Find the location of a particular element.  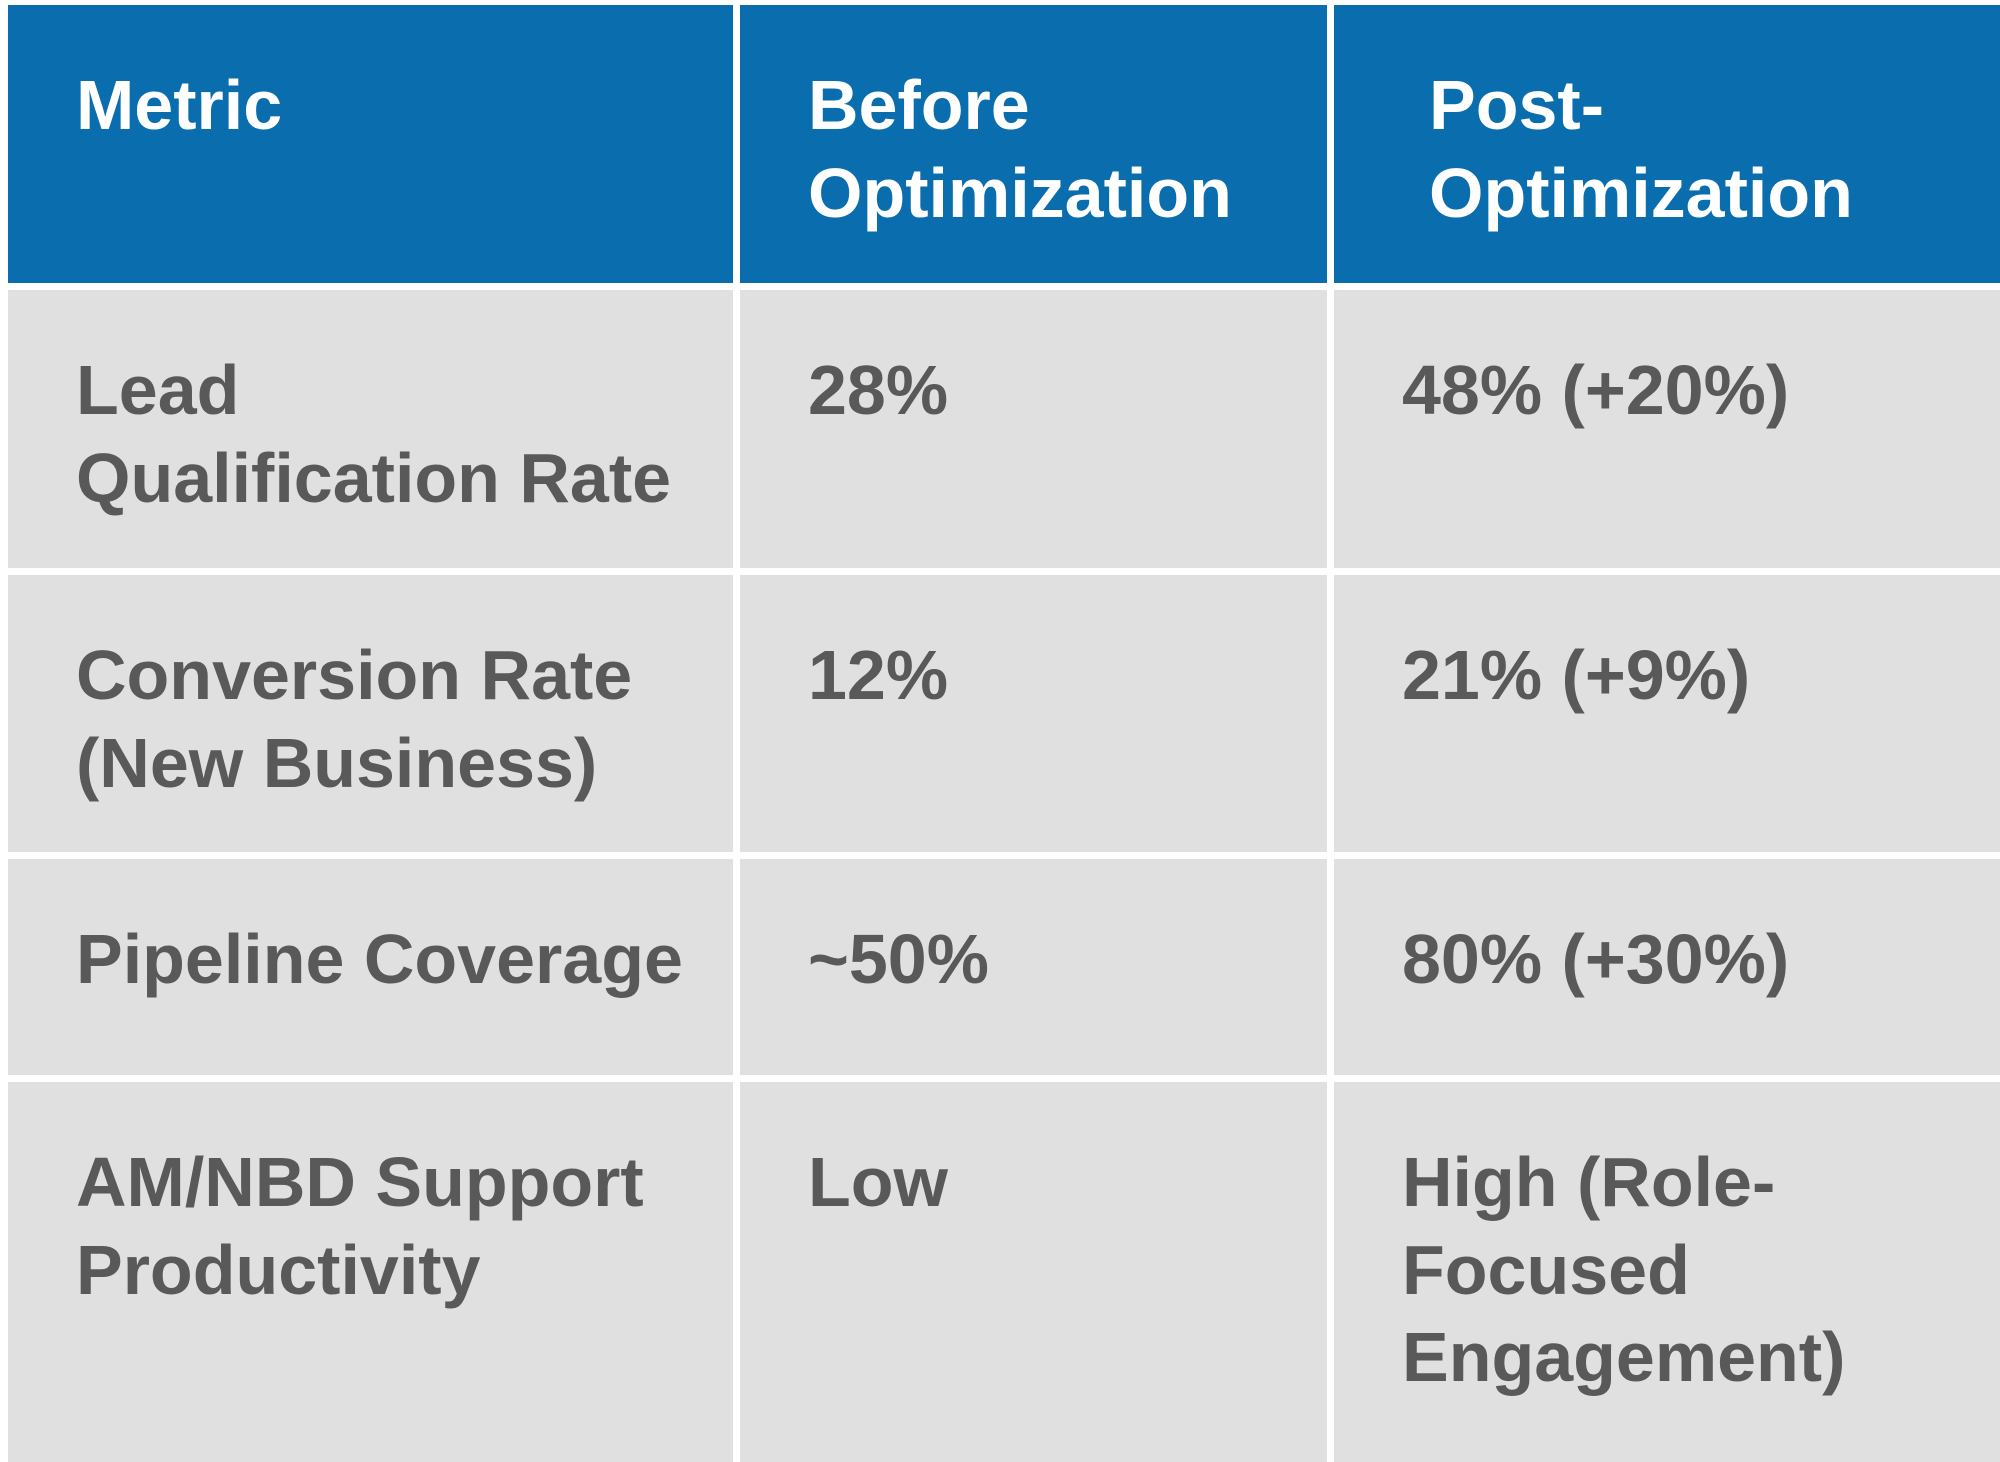

cell-post-lead-qualification-rate: 48% (+20%) is located at coordinates (1667, 429).